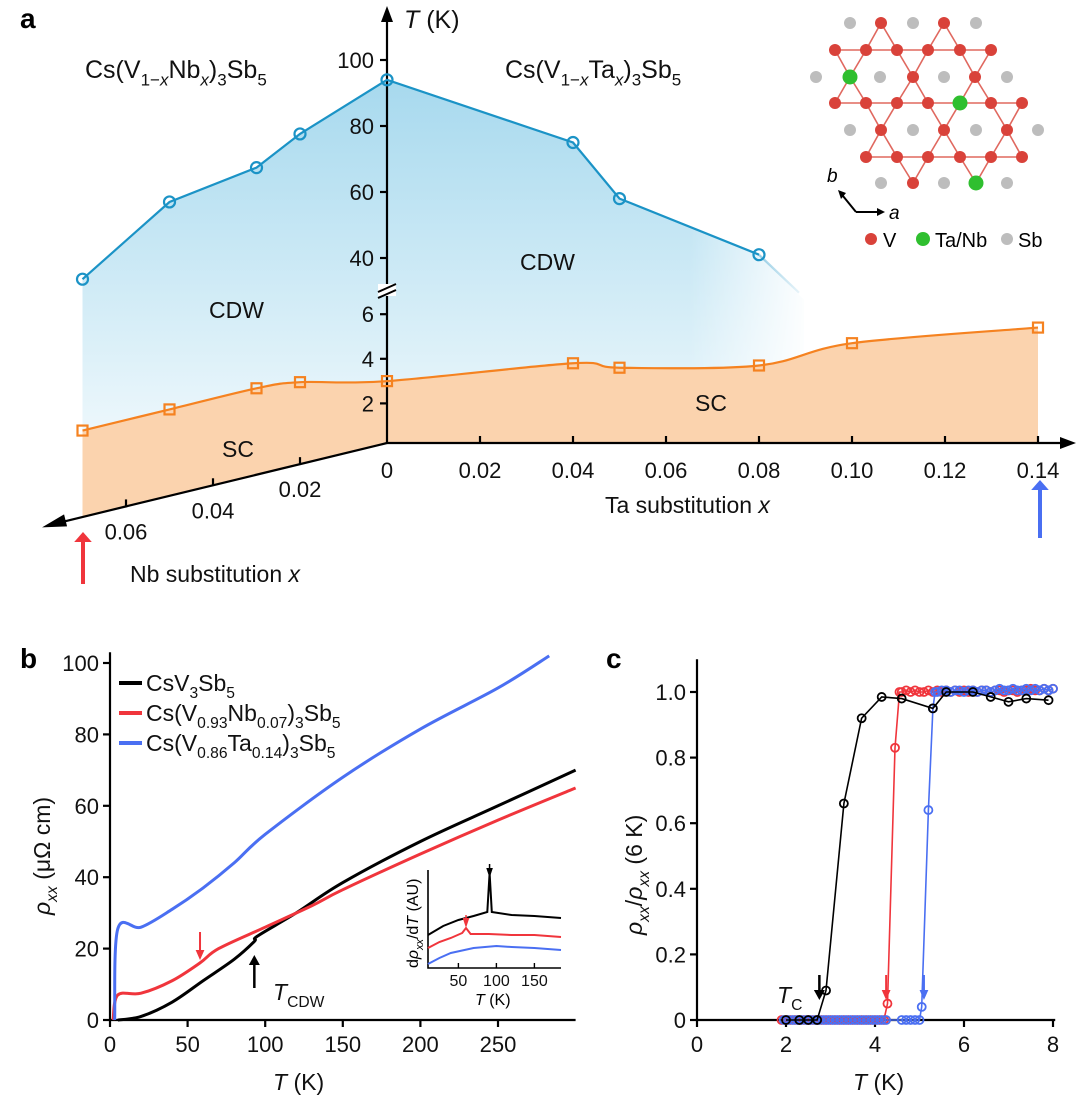 The width and height of the screenshot is (1080, 1107). I want to click on v-atom-legend-dot, so click(871, 239).